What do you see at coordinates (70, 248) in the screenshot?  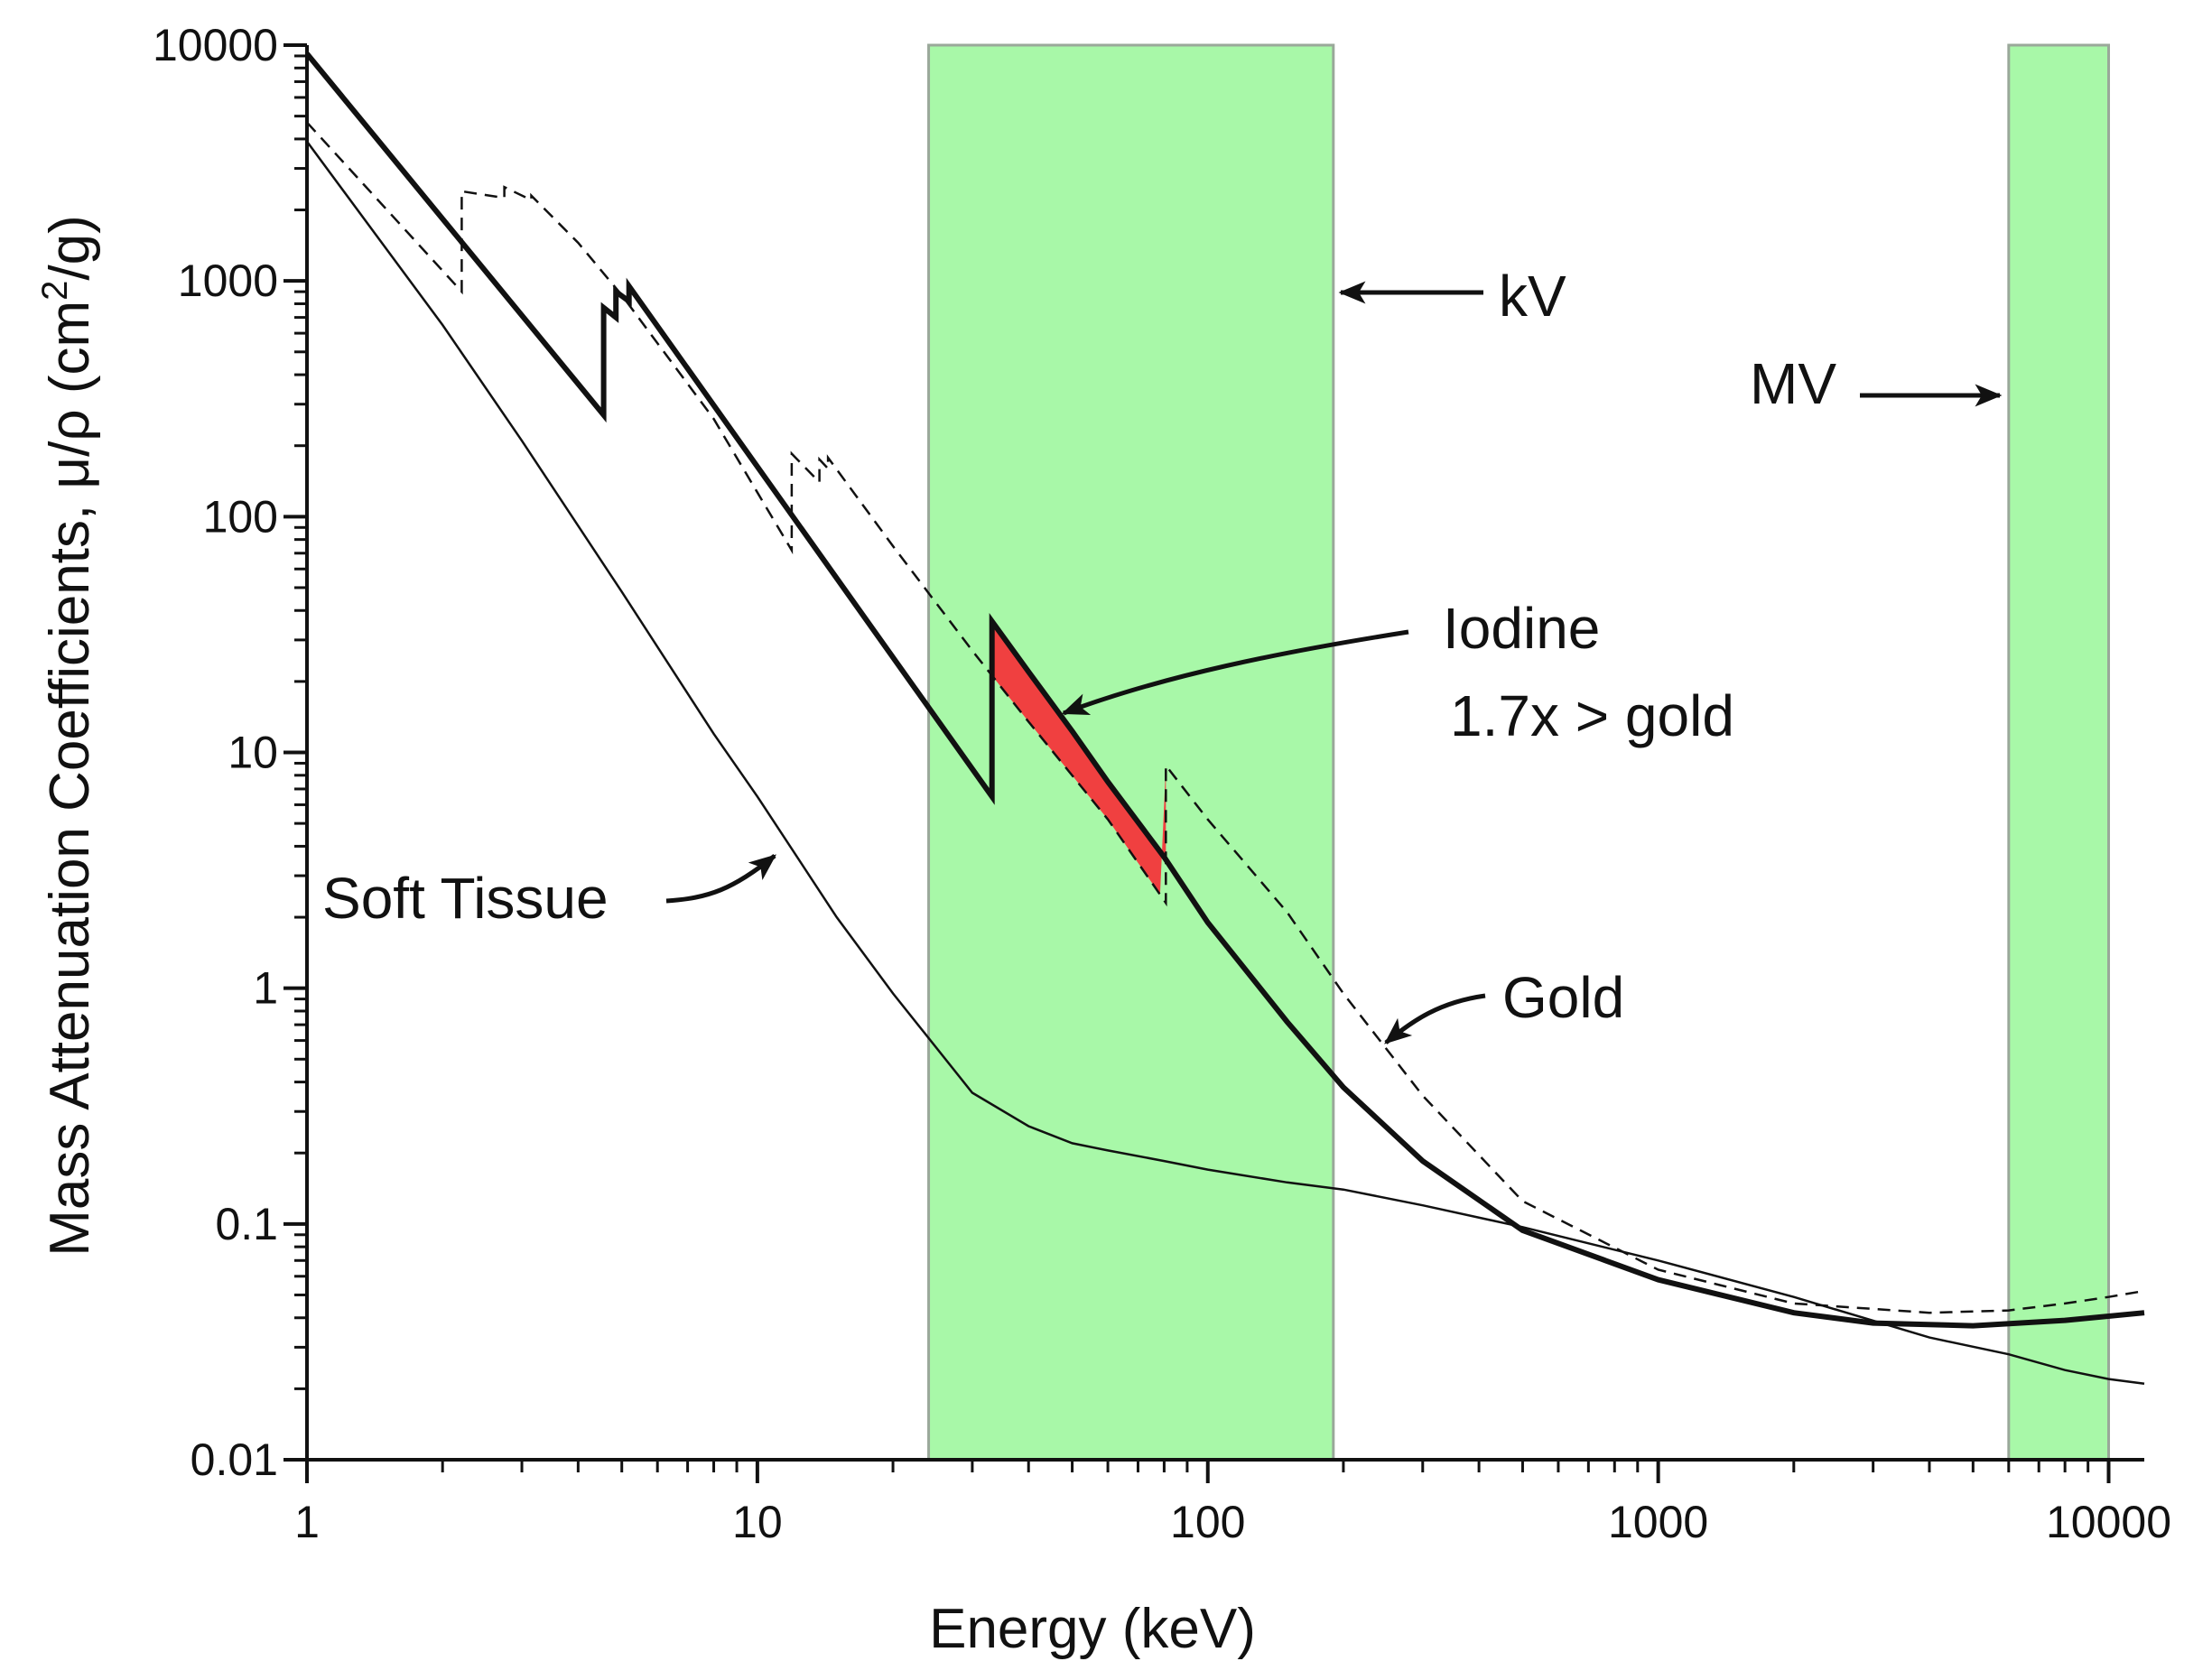 I see `y-axis-title-tail: /g)` at bounding box center [70, 248].